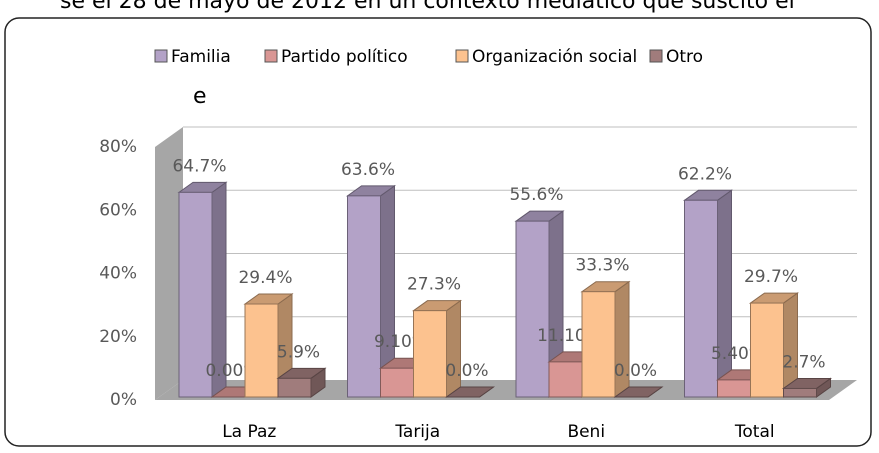  I want to click on x-tick-label: La Paz, so click(249, 432).